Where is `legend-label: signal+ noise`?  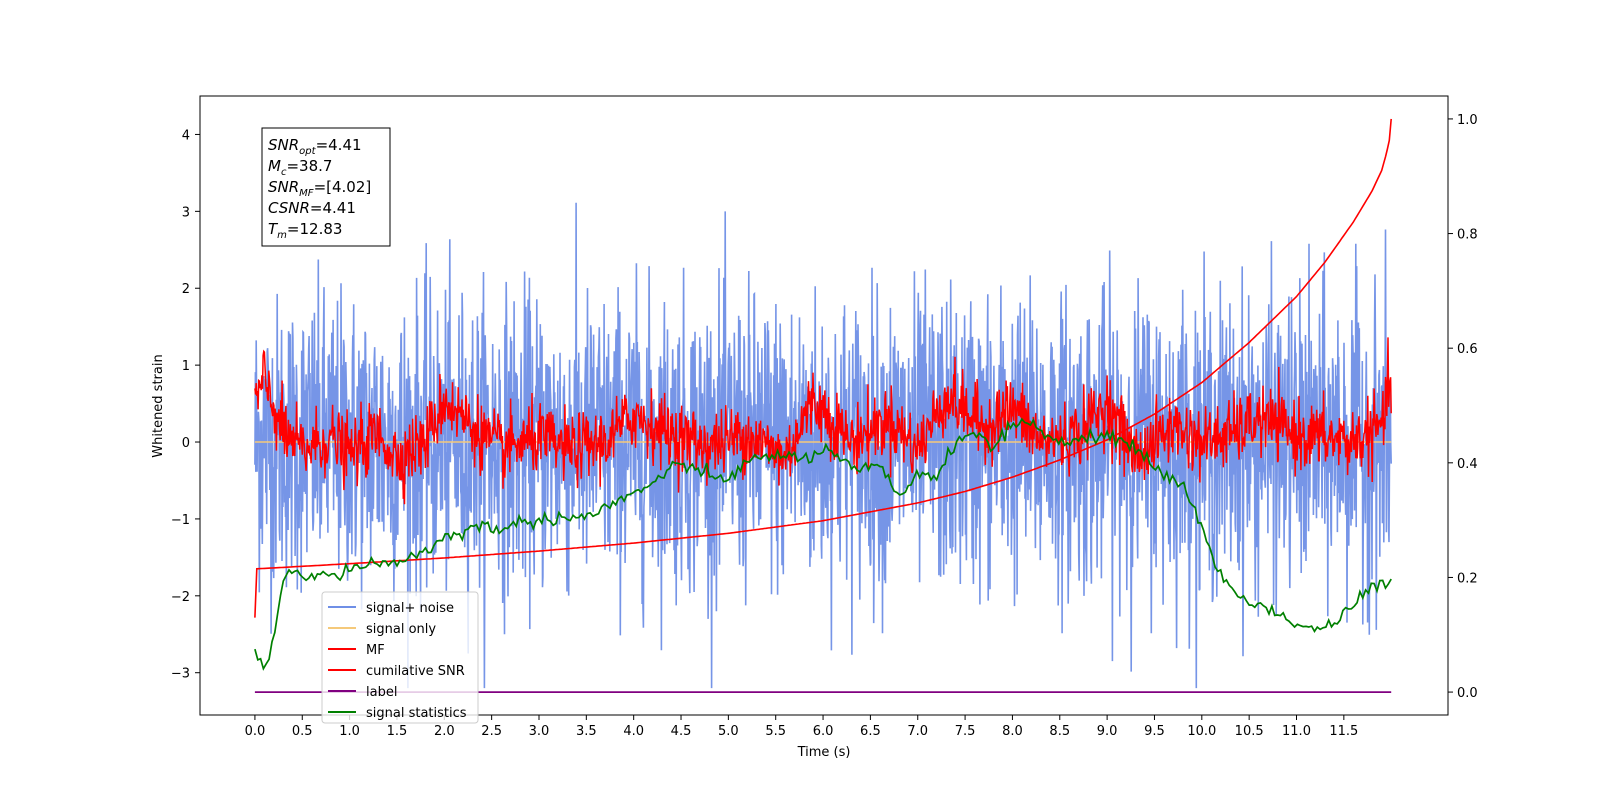 legend-label: signal+ noise is located at coordinates (410, 608).